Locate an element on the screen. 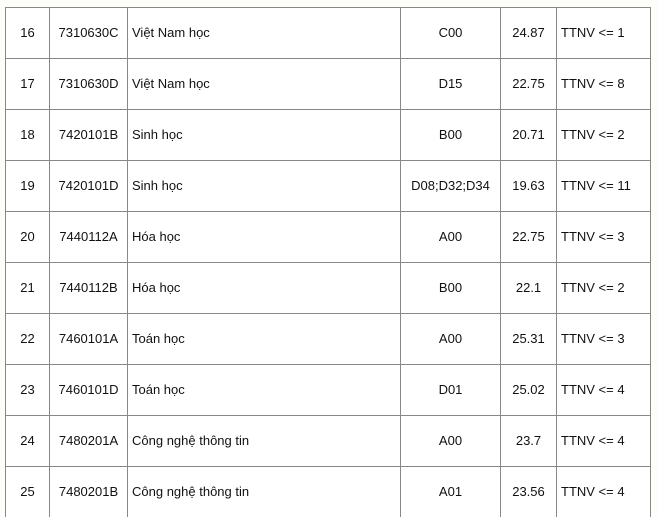 The height and width of the screenshot is (517, 659). cell-code: 7310630D is located at coordinates (88, 84).